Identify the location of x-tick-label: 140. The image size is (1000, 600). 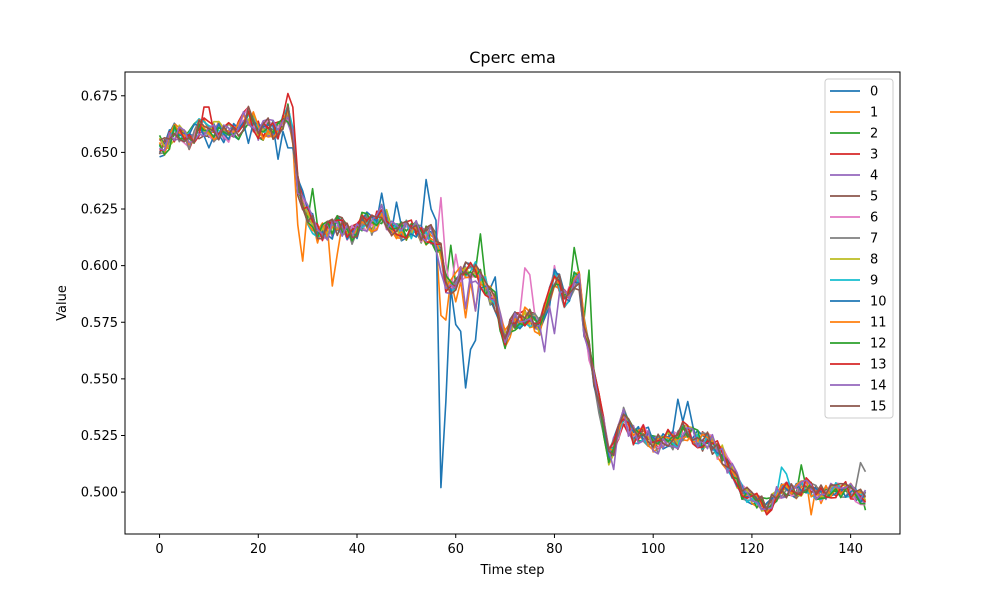
(850, 549).